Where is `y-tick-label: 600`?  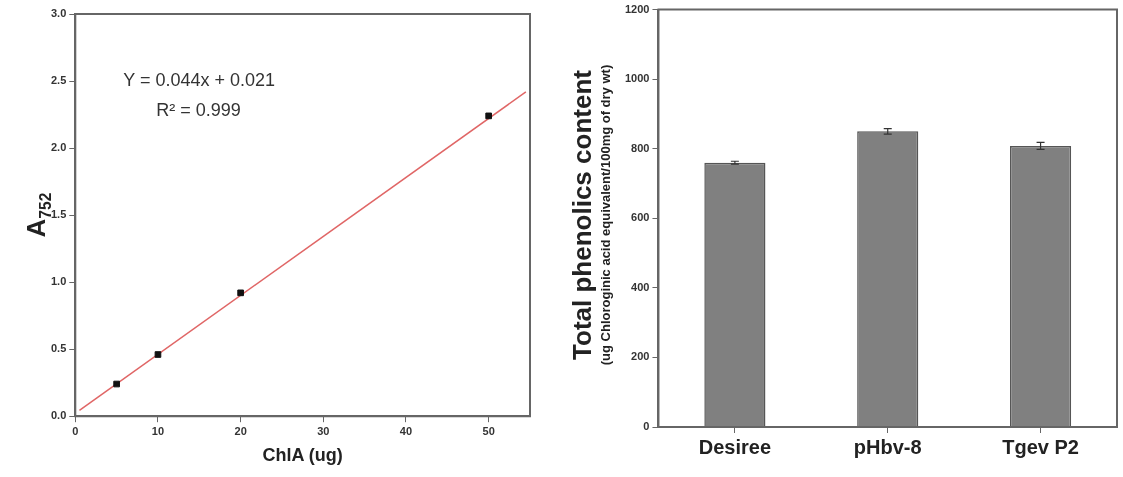
y-tick-label: 600 is located at coordinates (640, 217).